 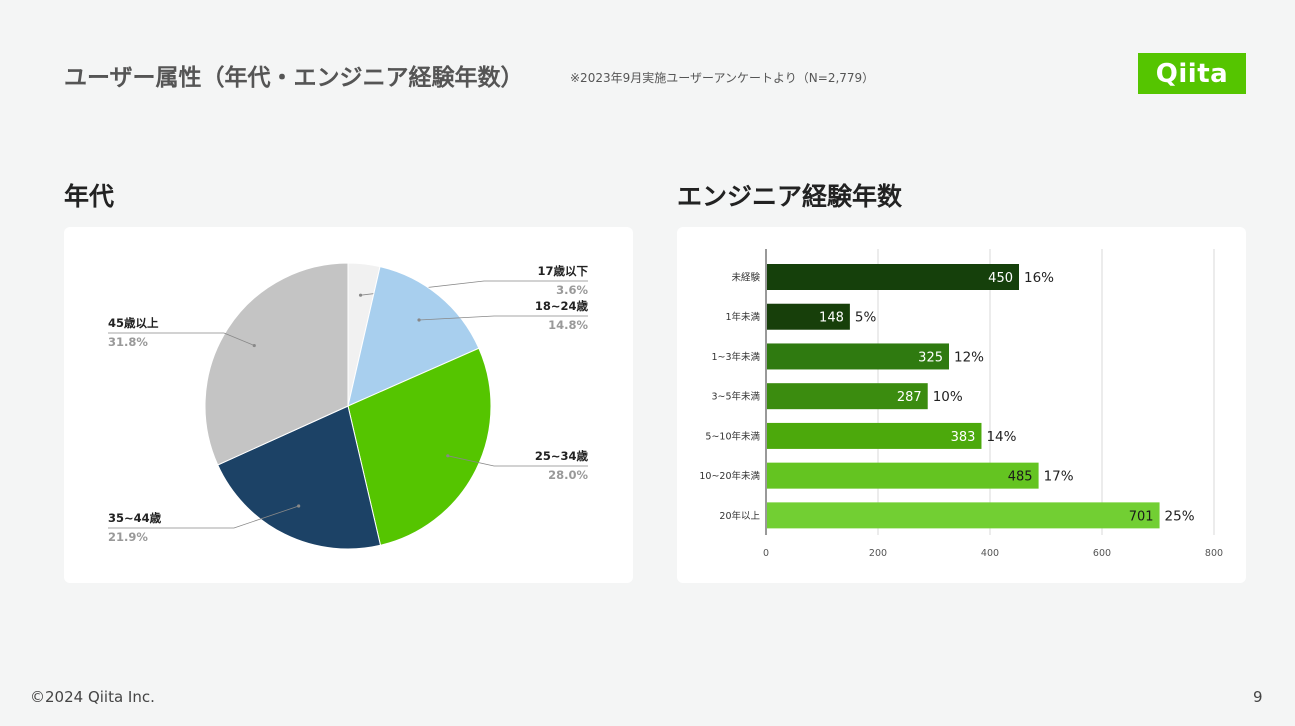 I want to click on bar-percent-label: 25%, so click(x=1180, y=516).